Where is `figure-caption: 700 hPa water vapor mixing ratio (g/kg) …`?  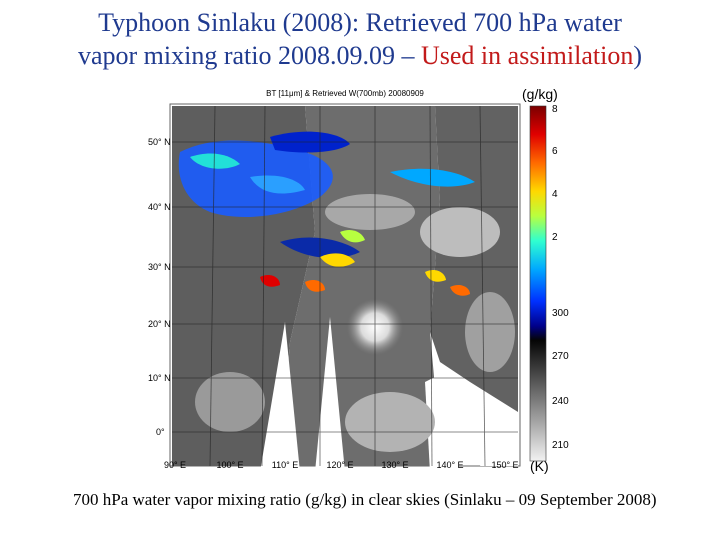
figure-caption: 700 hPa water vapor mixing ratio (g/kg) … is located at coordinates (365, 499).